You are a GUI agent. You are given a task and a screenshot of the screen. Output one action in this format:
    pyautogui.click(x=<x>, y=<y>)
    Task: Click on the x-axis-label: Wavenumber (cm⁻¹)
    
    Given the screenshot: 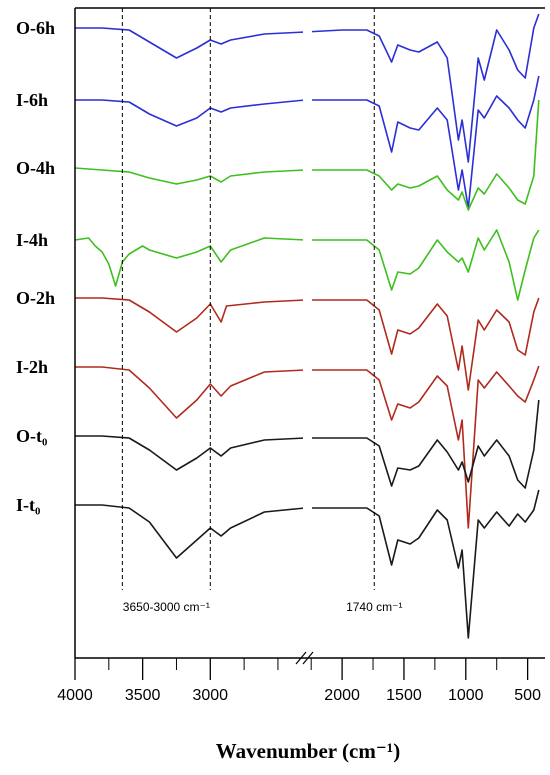 What is the action you would take?
    pyautogui.click(x=308, y=751)
    